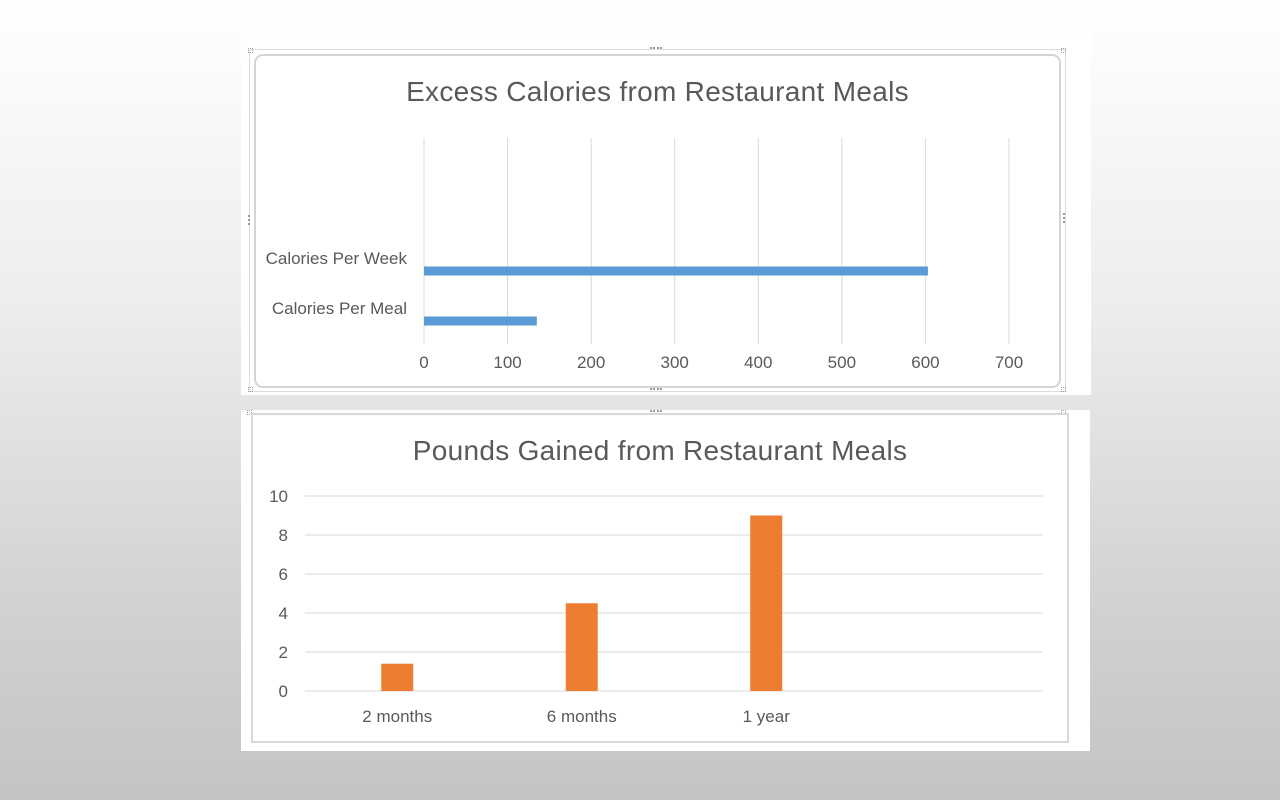 The image size is (1280, 800). Describe the element at coordinates (278, 496) in the screenshot. I see `y-tick-label: 10` at that location.